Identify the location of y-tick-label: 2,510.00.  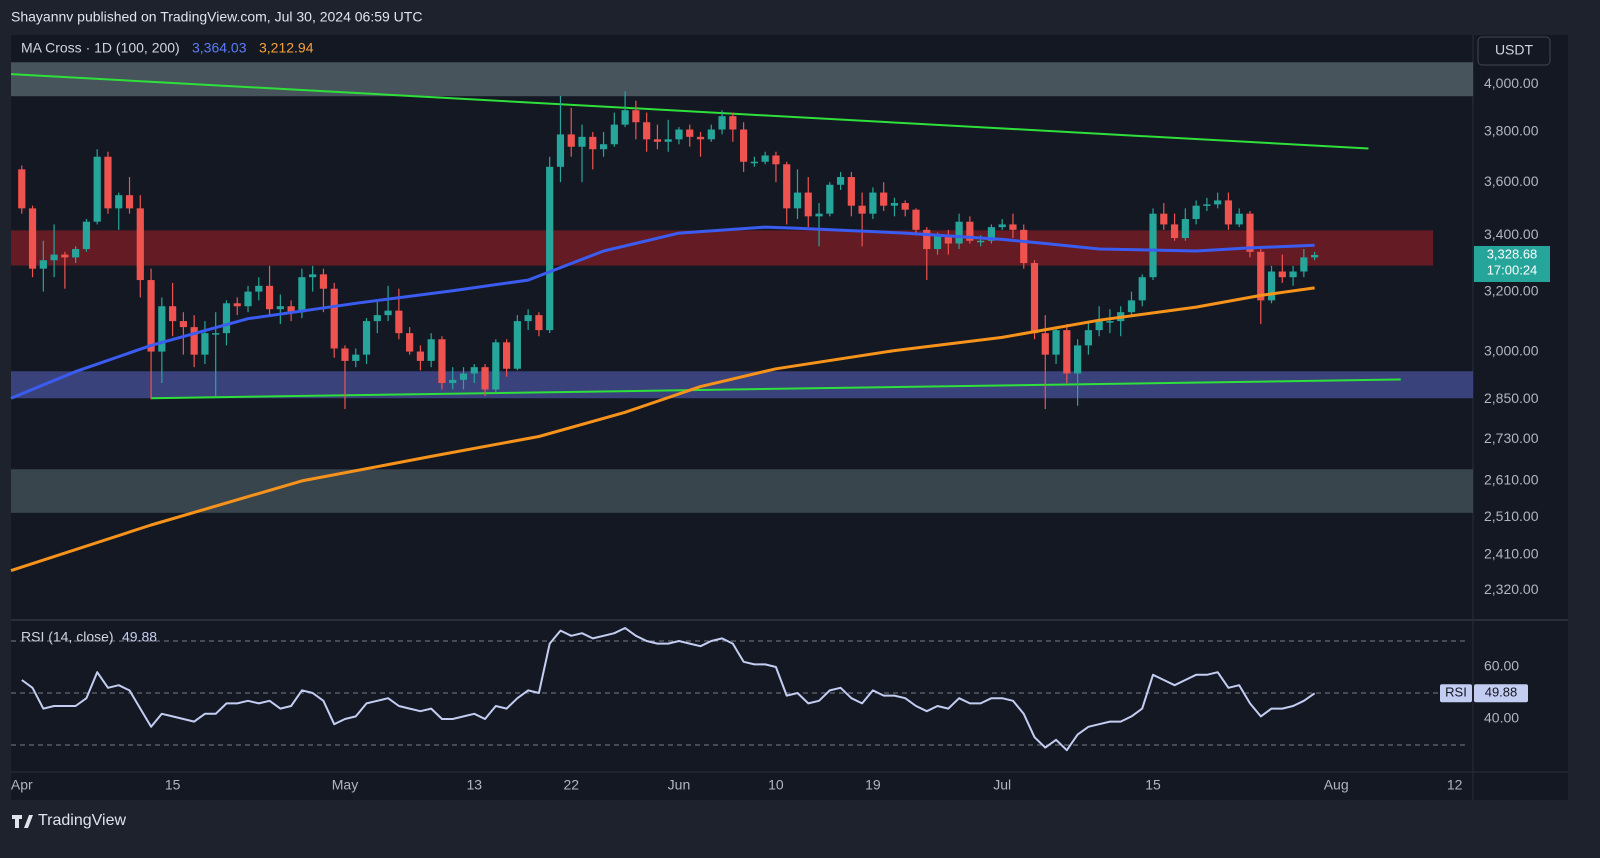
(1511, 516).